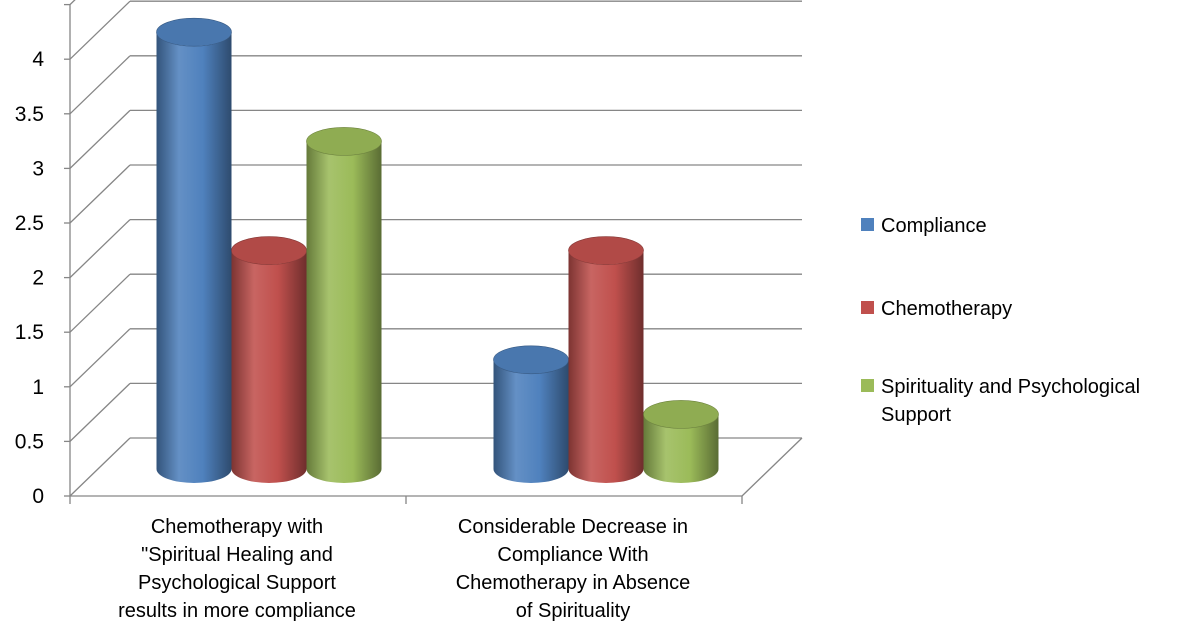  What do you see at coordinates (772, 467) in the screenshot?
I see `floor-right-edge` at bounding box center [772, 467].